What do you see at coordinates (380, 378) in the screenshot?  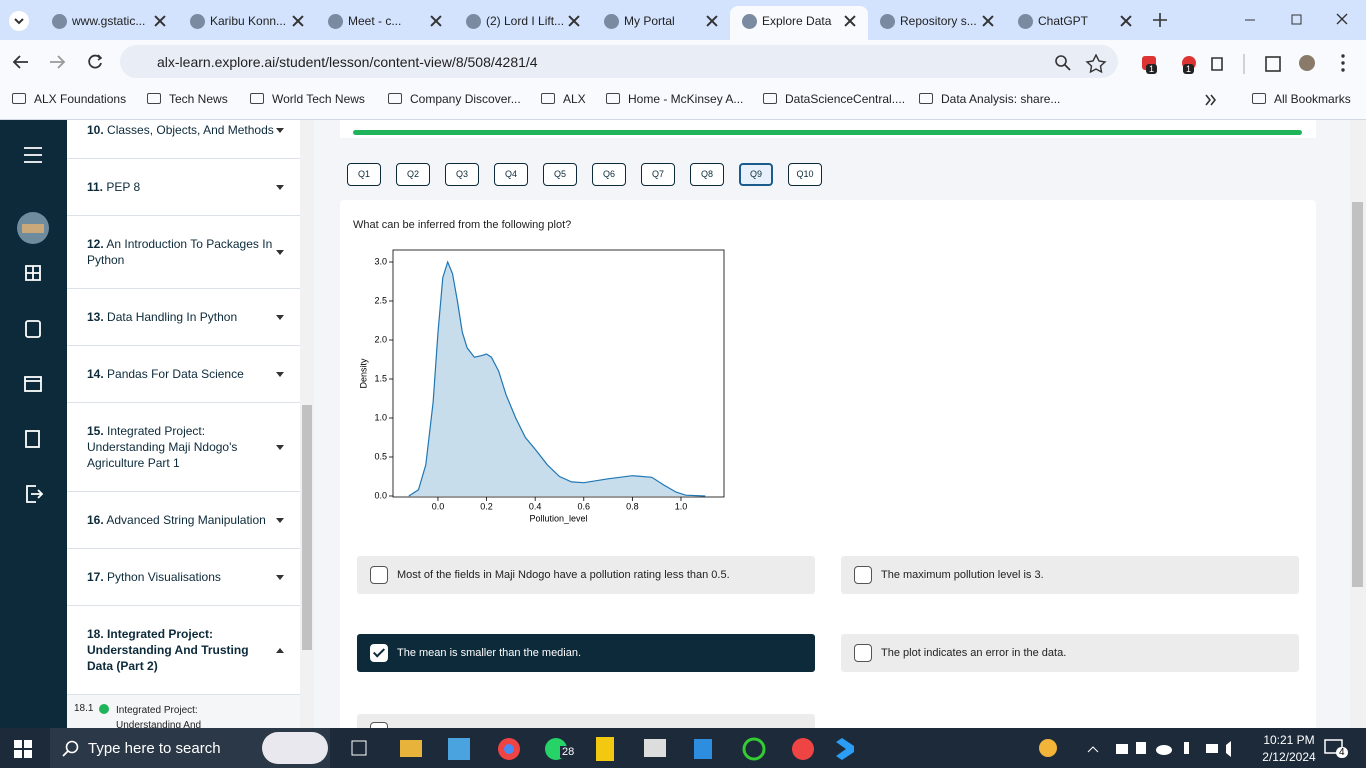 I see `y-tick-label: 1.5` at bounding box center [380, 378].